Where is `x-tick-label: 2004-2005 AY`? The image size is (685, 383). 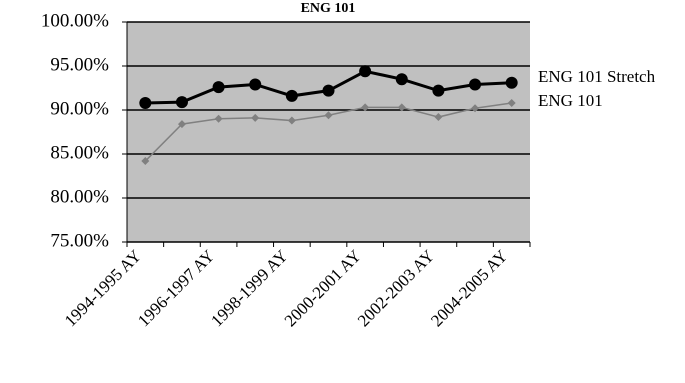 x-tick-label: 2004-2005 AY is located at coordinates (469, 288).